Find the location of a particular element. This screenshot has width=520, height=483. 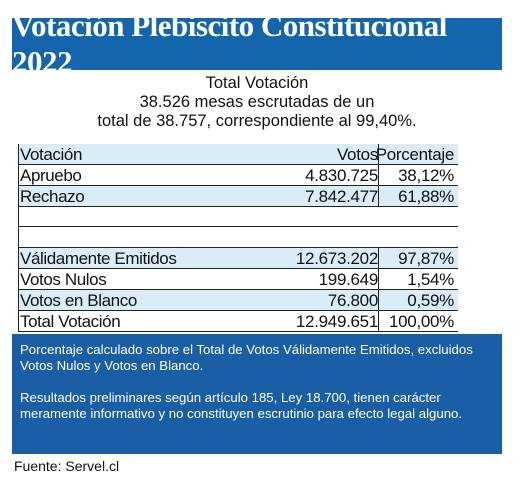

table-row: Votos Nulos 199.649 1,54% is located at coordinates (238, 279).